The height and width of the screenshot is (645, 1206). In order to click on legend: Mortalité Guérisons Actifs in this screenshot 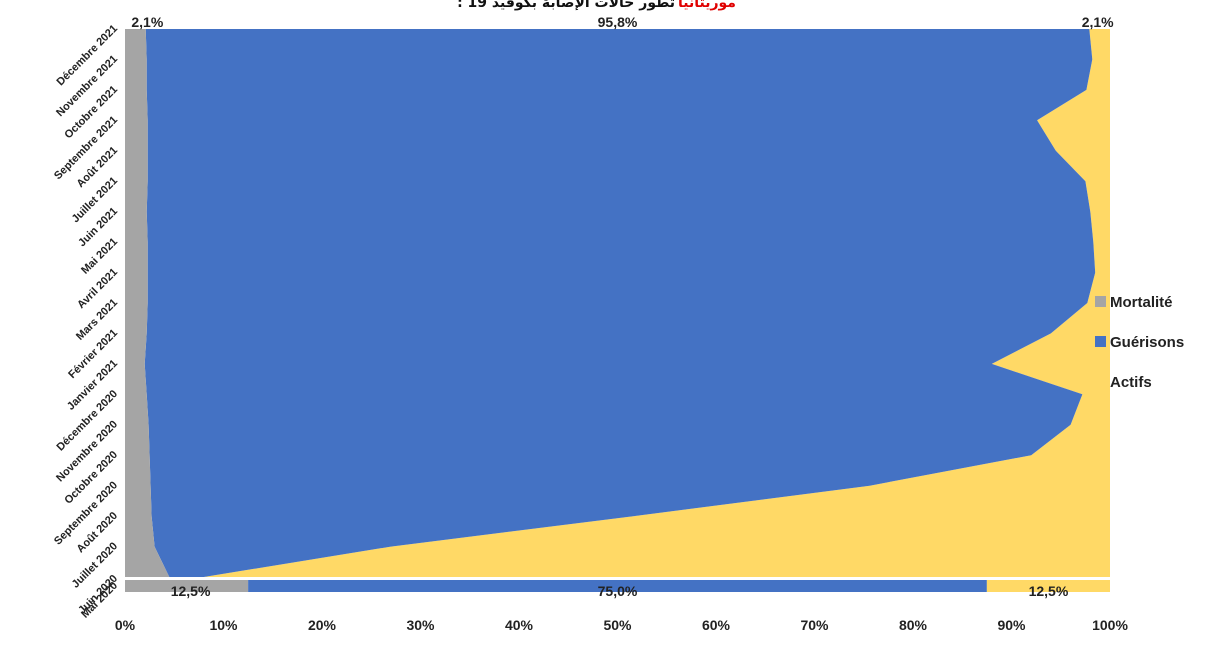, I will do `click(1139, 342)`.